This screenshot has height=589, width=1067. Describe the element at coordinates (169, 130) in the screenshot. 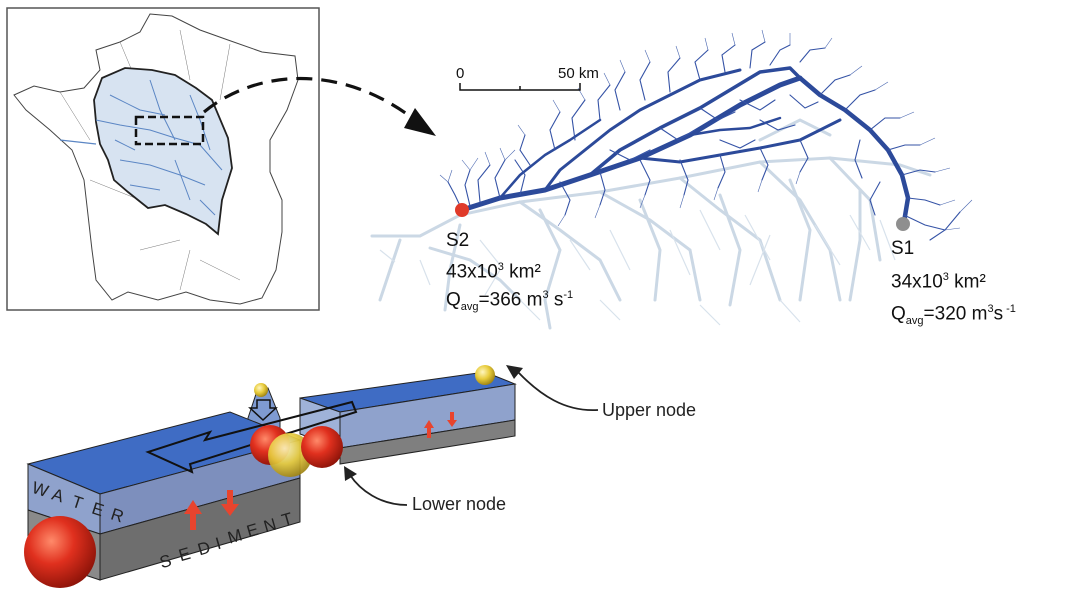

I see `zoom-region-box` at that location.